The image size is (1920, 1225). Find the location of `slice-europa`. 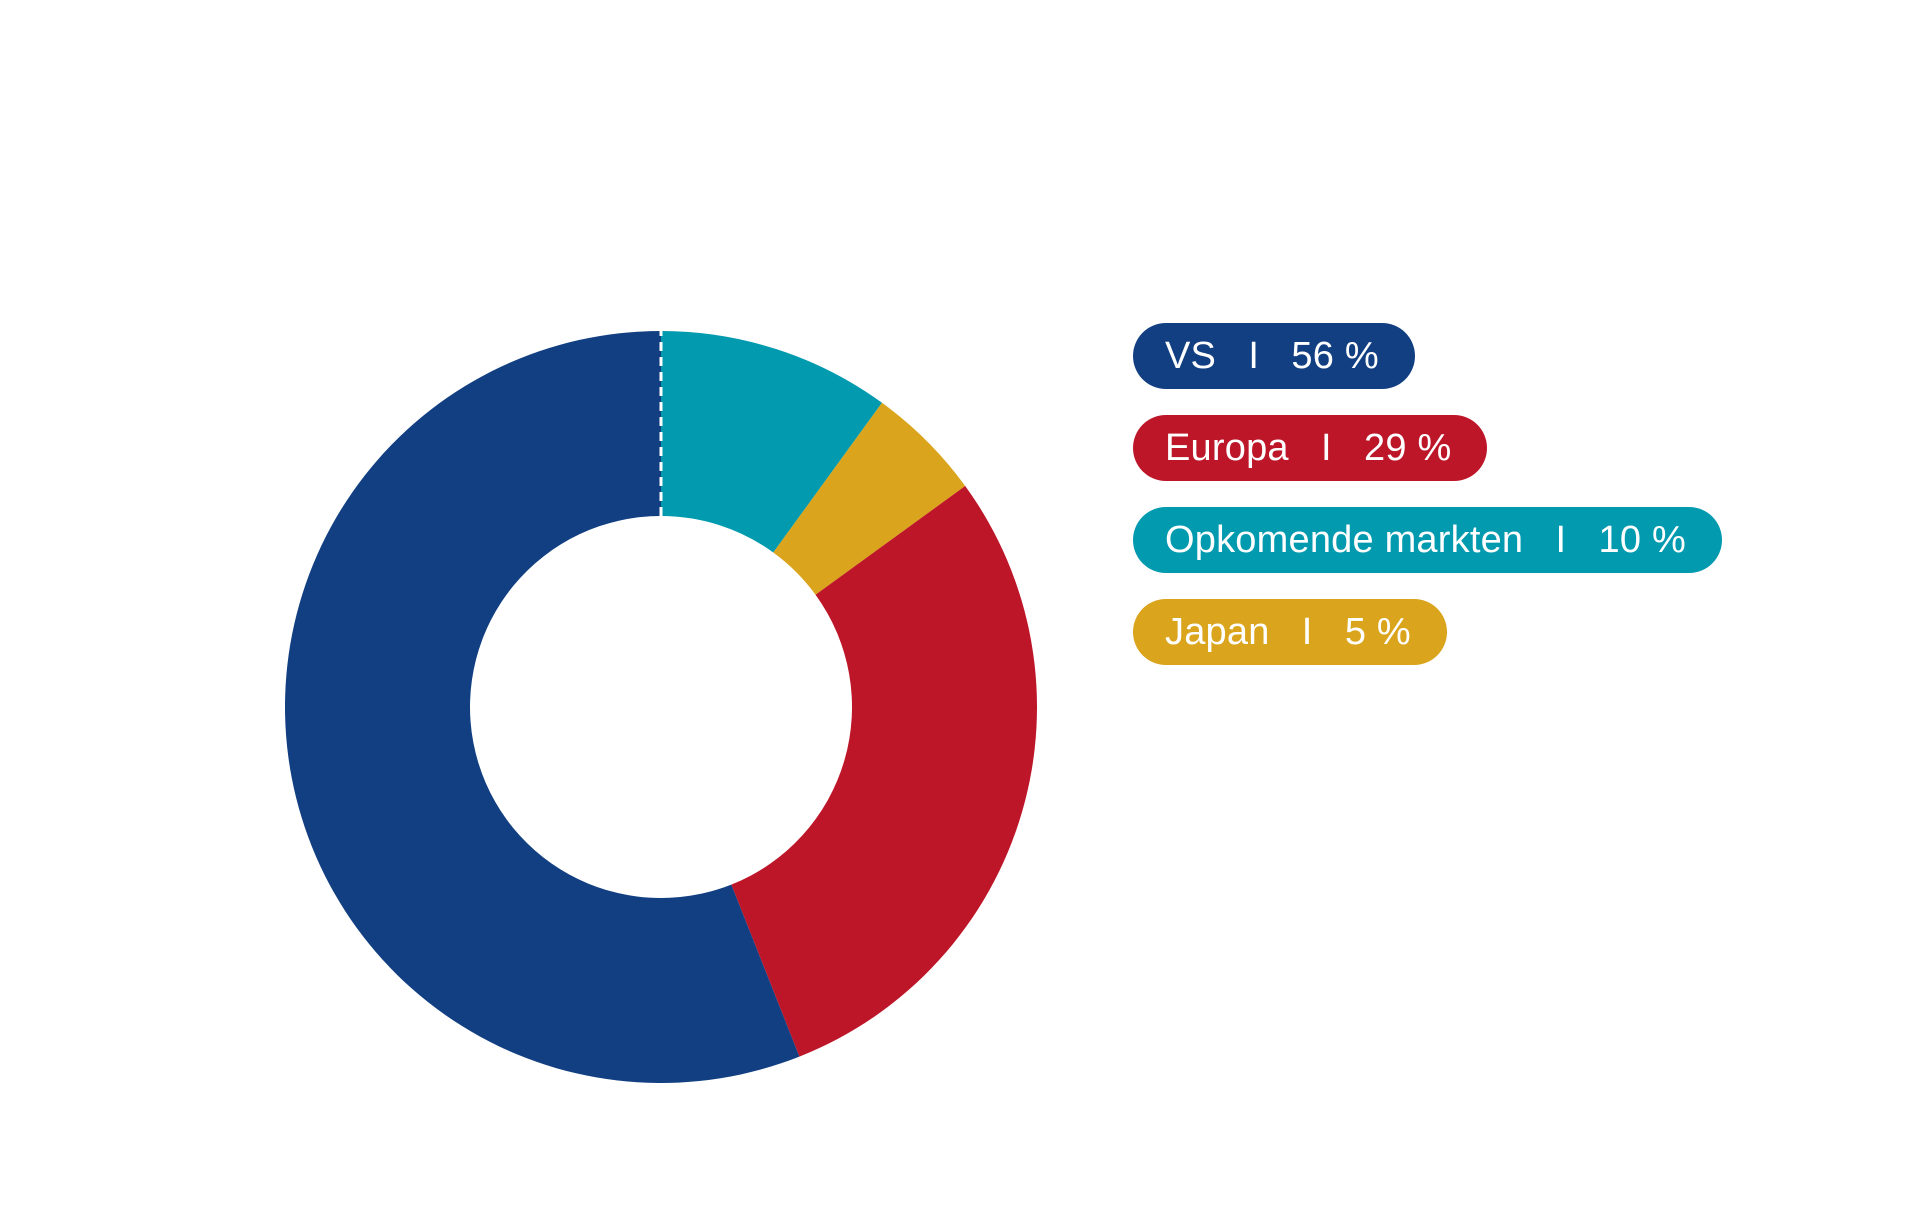

slice-europa is located at coordinates (884, 771).